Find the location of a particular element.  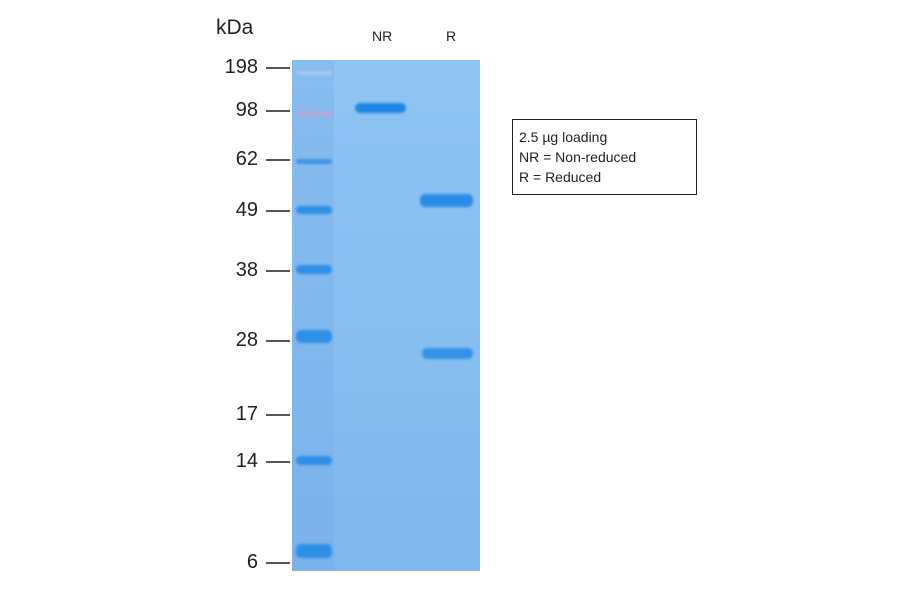

nr-band is located at coordinates (380, 108).